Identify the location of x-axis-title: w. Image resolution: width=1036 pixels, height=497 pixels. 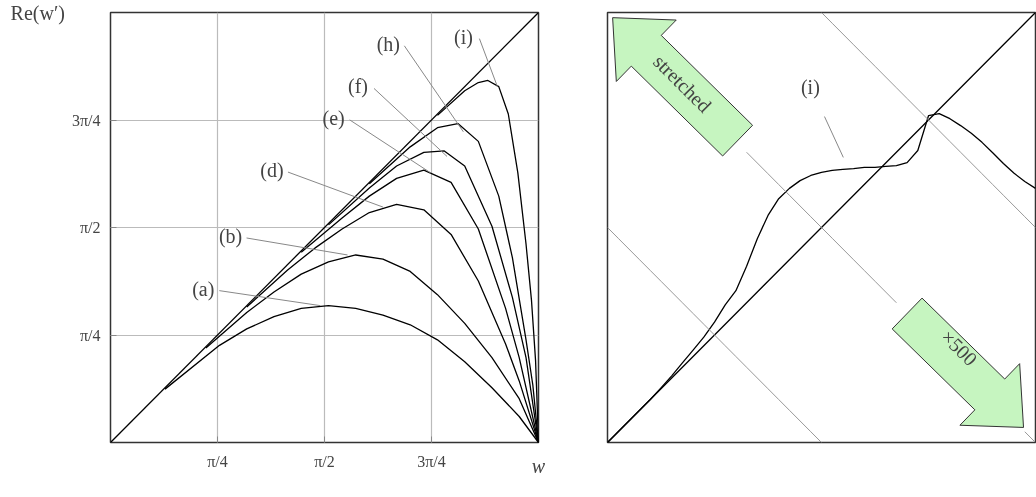
(538, 465).